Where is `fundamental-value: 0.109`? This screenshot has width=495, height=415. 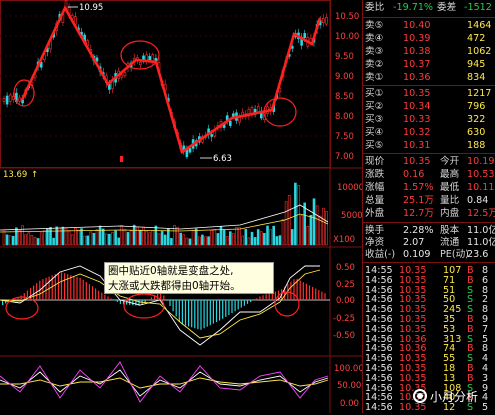
fundamental-value: 0.109 is located at coordinates (416, 255).